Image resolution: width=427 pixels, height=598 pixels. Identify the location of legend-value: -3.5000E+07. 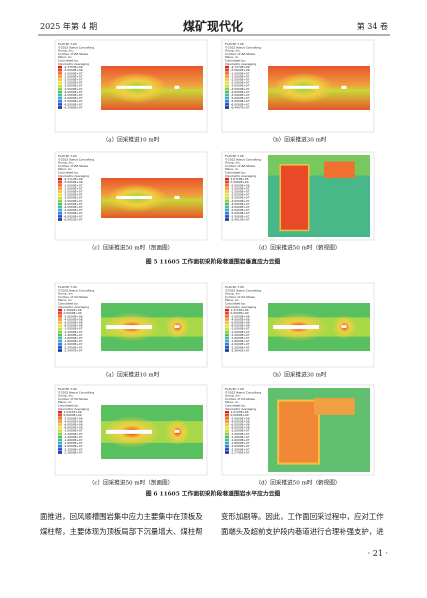
(73, 201).